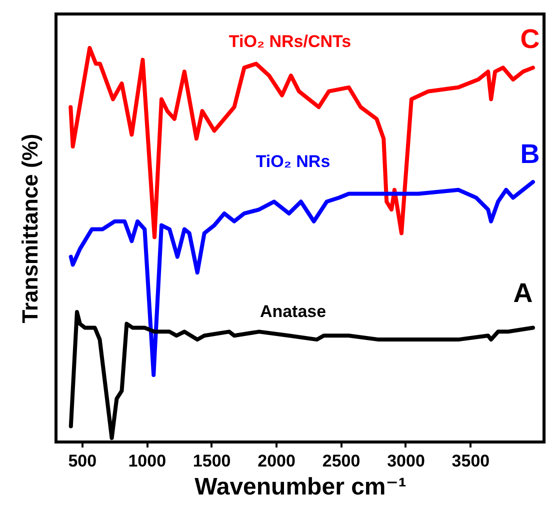 This screenshot has width=546, height=509. I want to click on x-tick-label: 2500, so click(341, 461).